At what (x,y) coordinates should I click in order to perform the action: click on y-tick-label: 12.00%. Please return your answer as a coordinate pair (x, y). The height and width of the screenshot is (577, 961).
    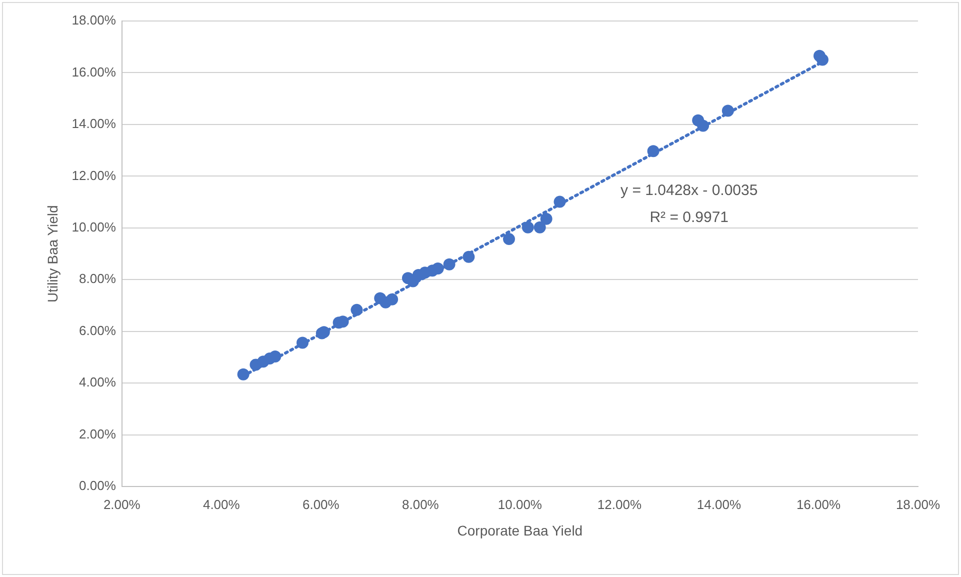
    Looking at the image, I should click on (94, 175).